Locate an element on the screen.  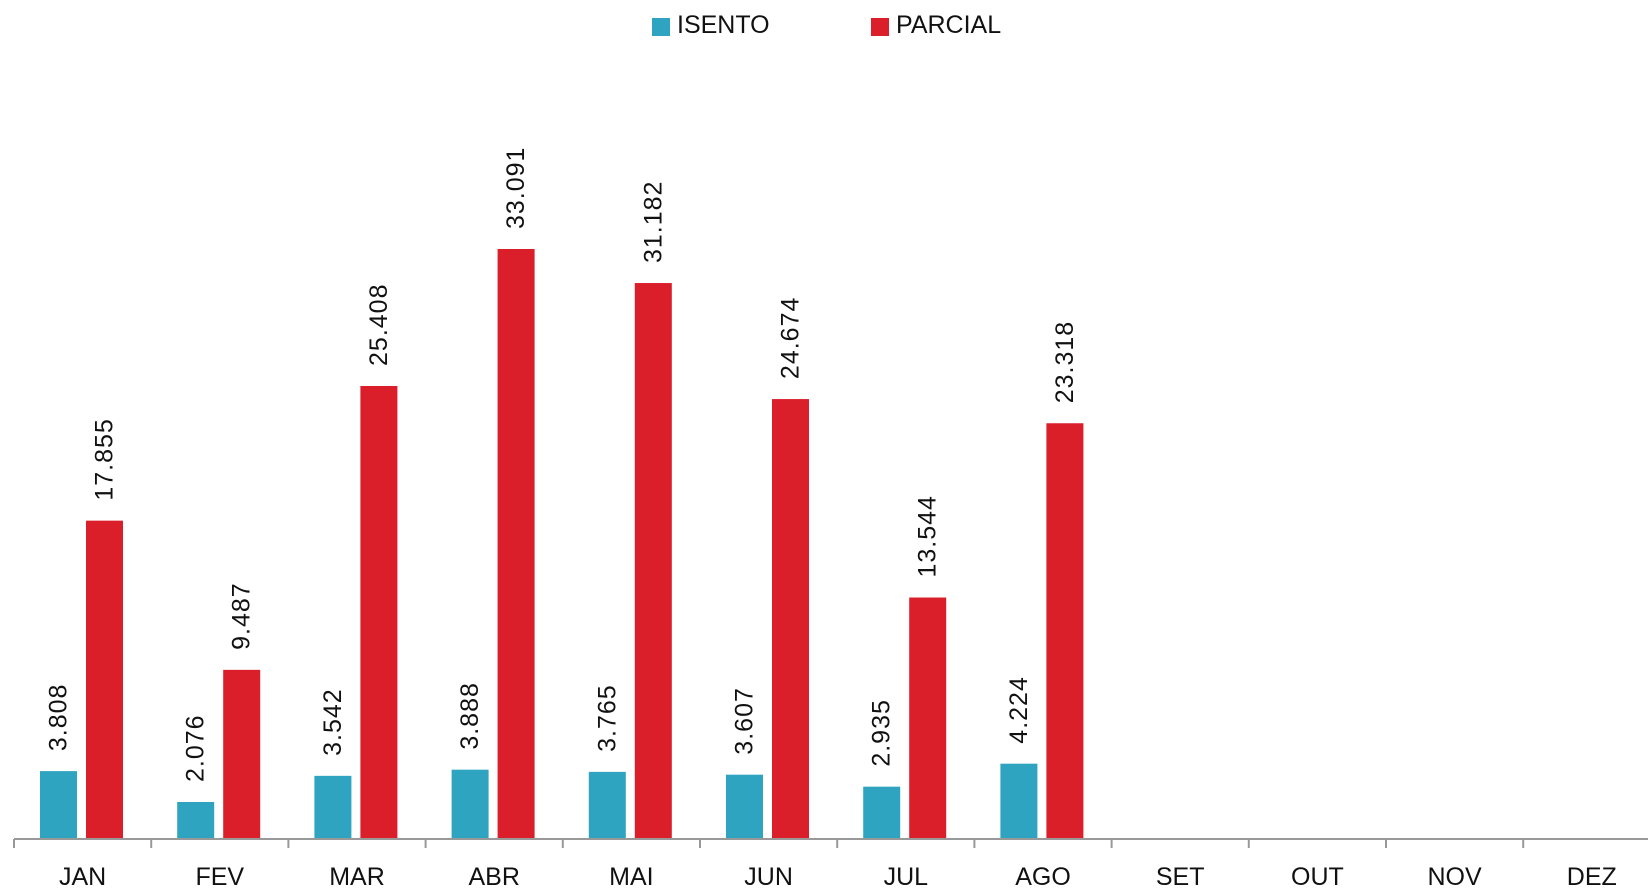
value-label-parcial-jun: 24.674 is located at coordinates (791, 338).